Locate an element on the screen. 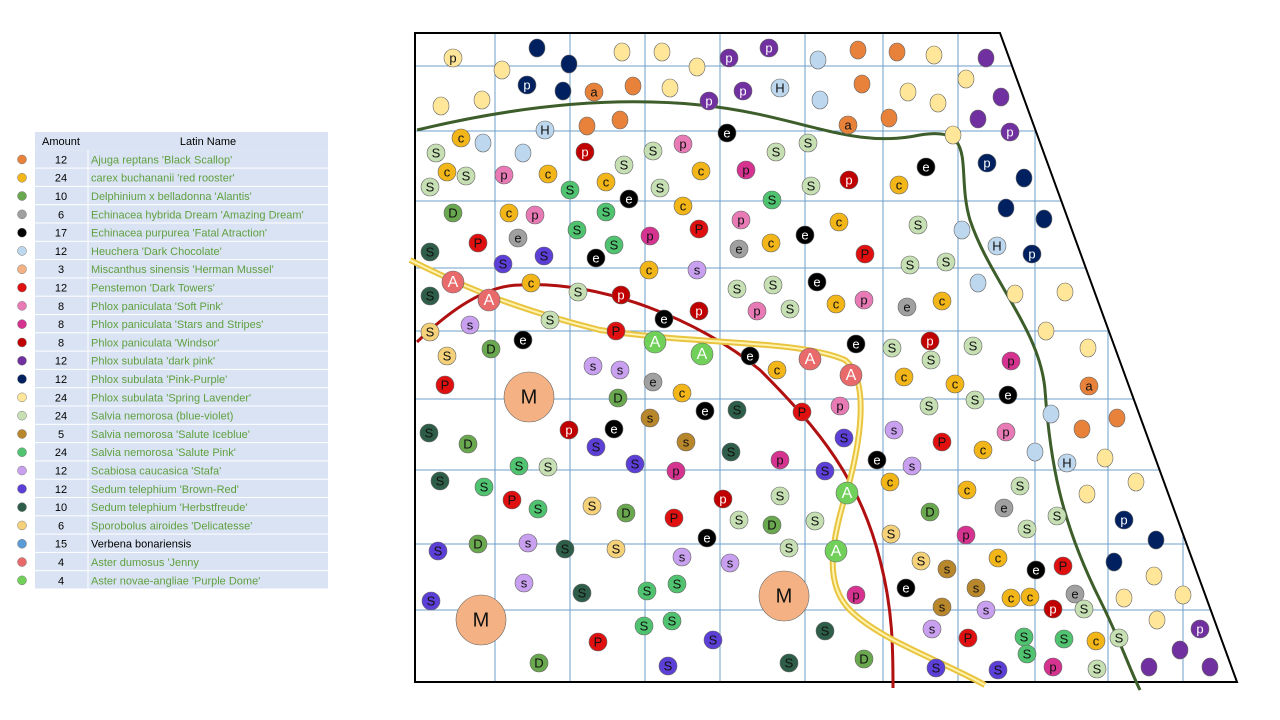 The image size is (1280, 720). latin-name: carex buchananii 'red rooster' is located at coordinates (163, 179).